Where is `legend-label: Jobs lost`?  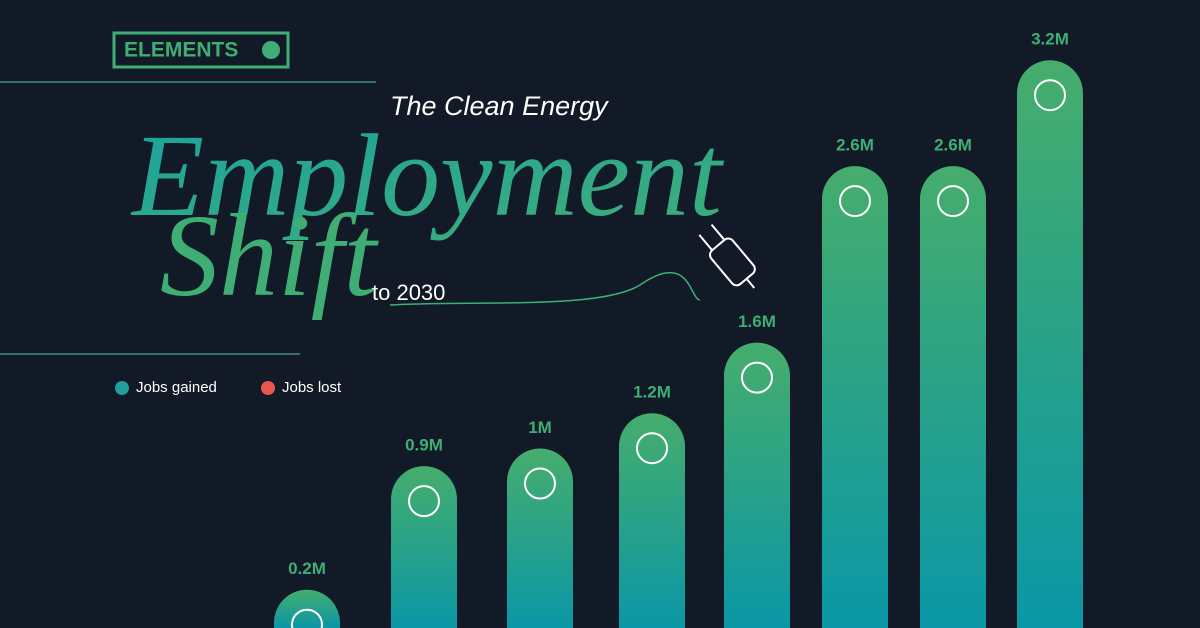
legend-label: Jobs lost is located at coordinates (312, 387).